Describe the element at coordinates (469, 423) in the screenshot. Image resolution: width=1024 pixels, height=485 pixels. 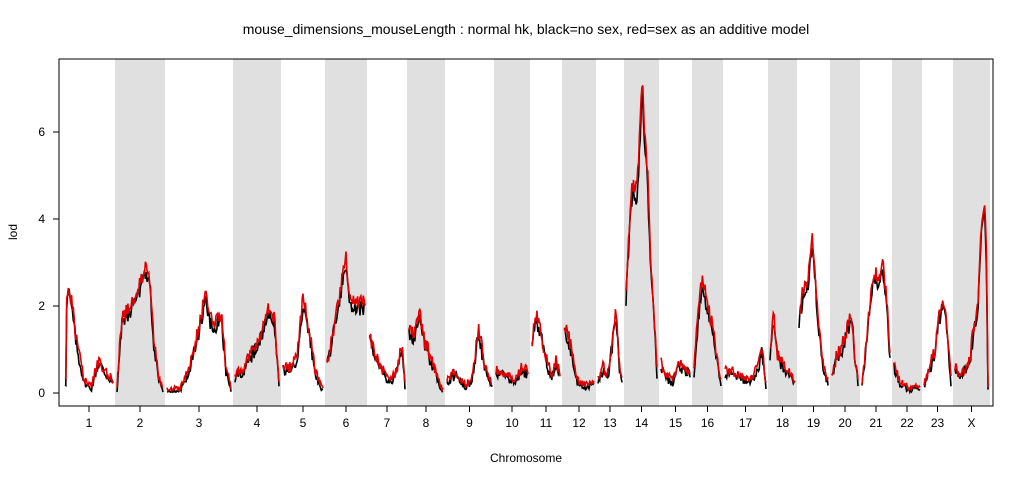
I see `x-tick-label-9: 9` at that location.